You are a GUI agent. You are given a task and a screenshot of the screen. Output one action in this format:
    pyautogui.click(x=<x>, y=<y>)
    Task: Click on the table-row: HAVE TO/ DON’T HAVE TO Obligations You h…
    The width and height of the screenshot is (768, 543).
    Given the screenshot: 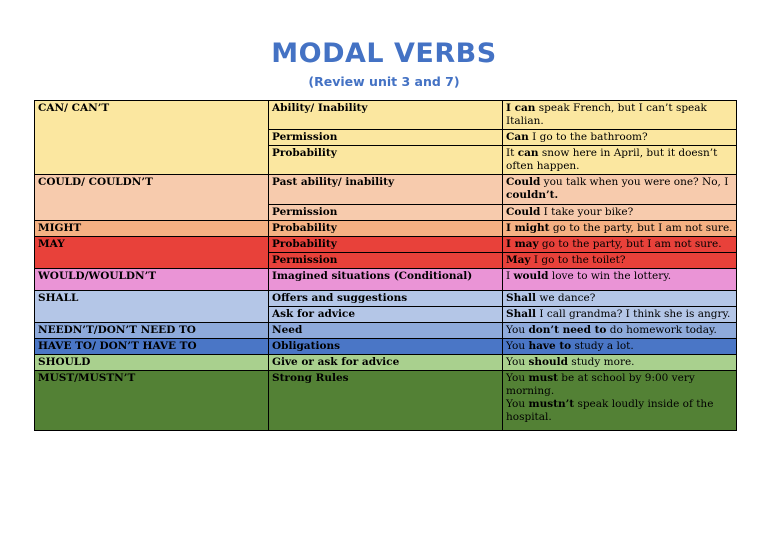 What is the action you would take?
    pyautogui.click(x=385, y=346)
    